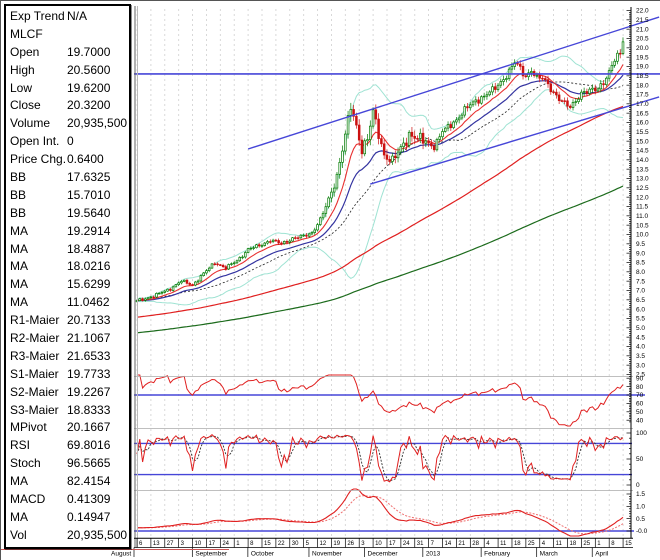 Image resolution: width=660 pixels, height=560 pixels. Describe the element at coordinates (67, 89) in the screenshot. I see `data-row: Low 19.6200` at that location.